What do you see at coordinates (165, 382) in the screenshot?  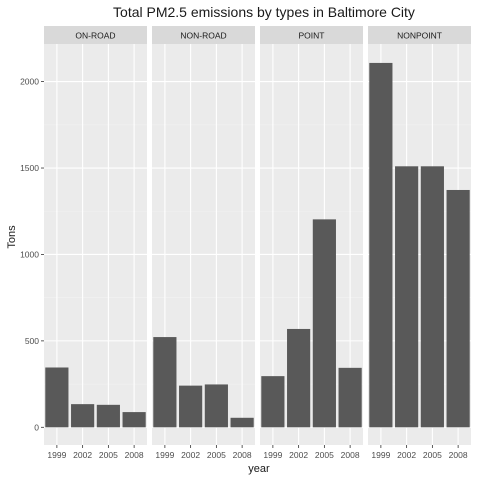 I see `bar-non-road-1999` at bounding box center [165, 382].